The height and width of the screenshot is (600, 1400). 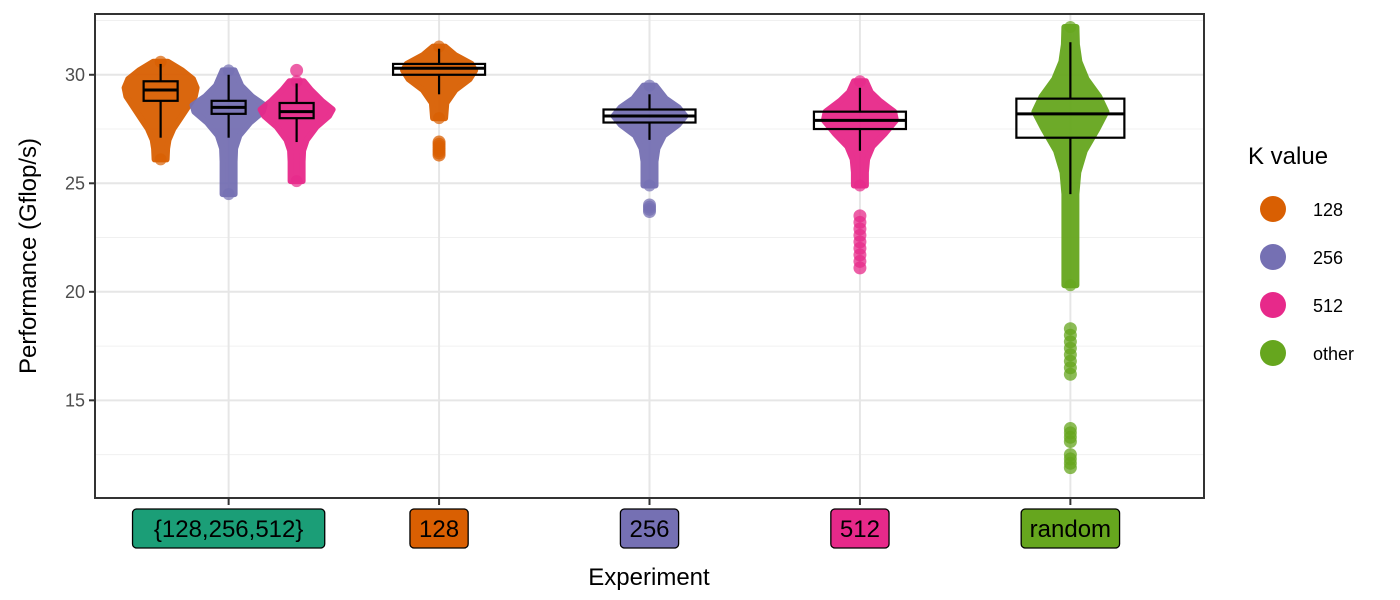 What do you see at coordinates (228, 106) in the screenshot?
I see `boxplot-{128,256,512}-k256` at bounding box center [228, 106].